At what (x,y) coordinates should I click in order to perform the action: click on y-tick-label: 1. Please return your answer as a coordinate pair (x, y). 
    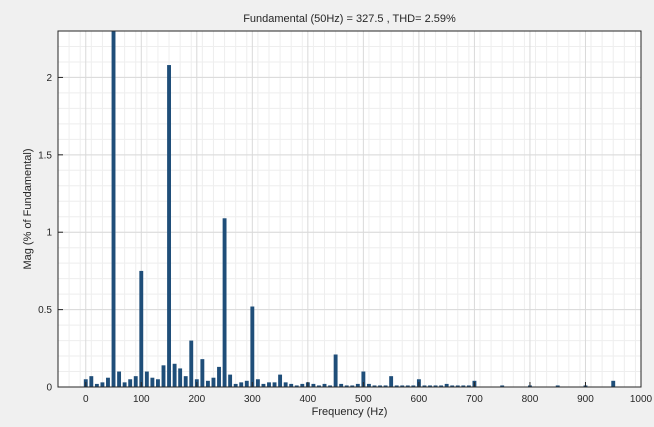
    Looking at the image, I should click on (49, 233).